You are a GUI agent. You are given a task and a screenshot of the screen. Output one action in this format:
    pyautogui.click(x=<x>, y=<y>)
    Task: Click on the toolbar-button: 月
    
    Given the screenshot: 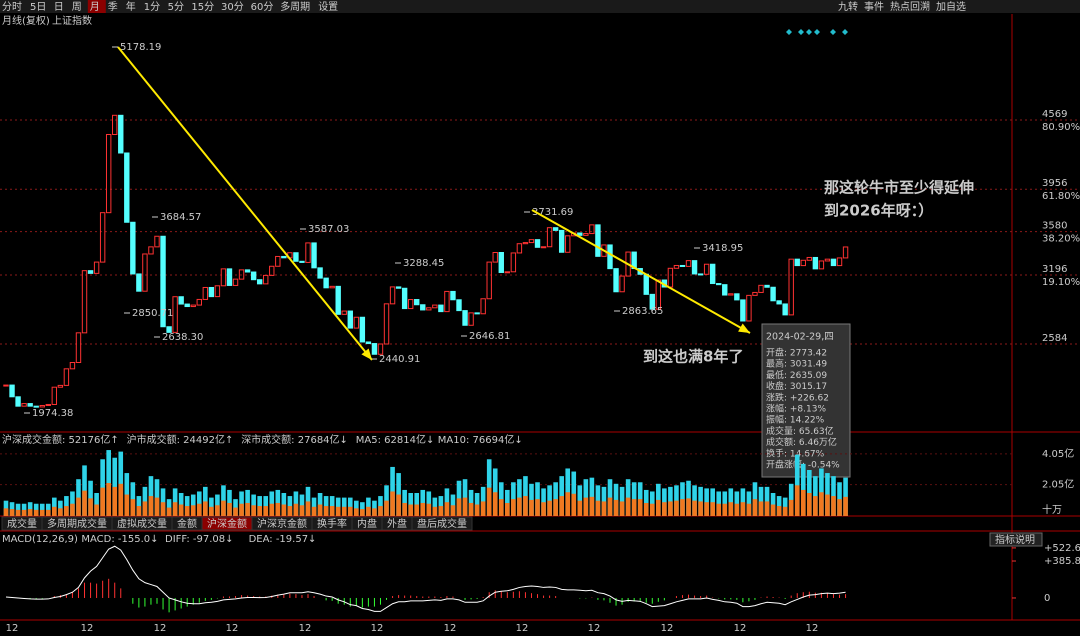 What is the action you would take?
    pyautogui.click(x=95, y=7)
    